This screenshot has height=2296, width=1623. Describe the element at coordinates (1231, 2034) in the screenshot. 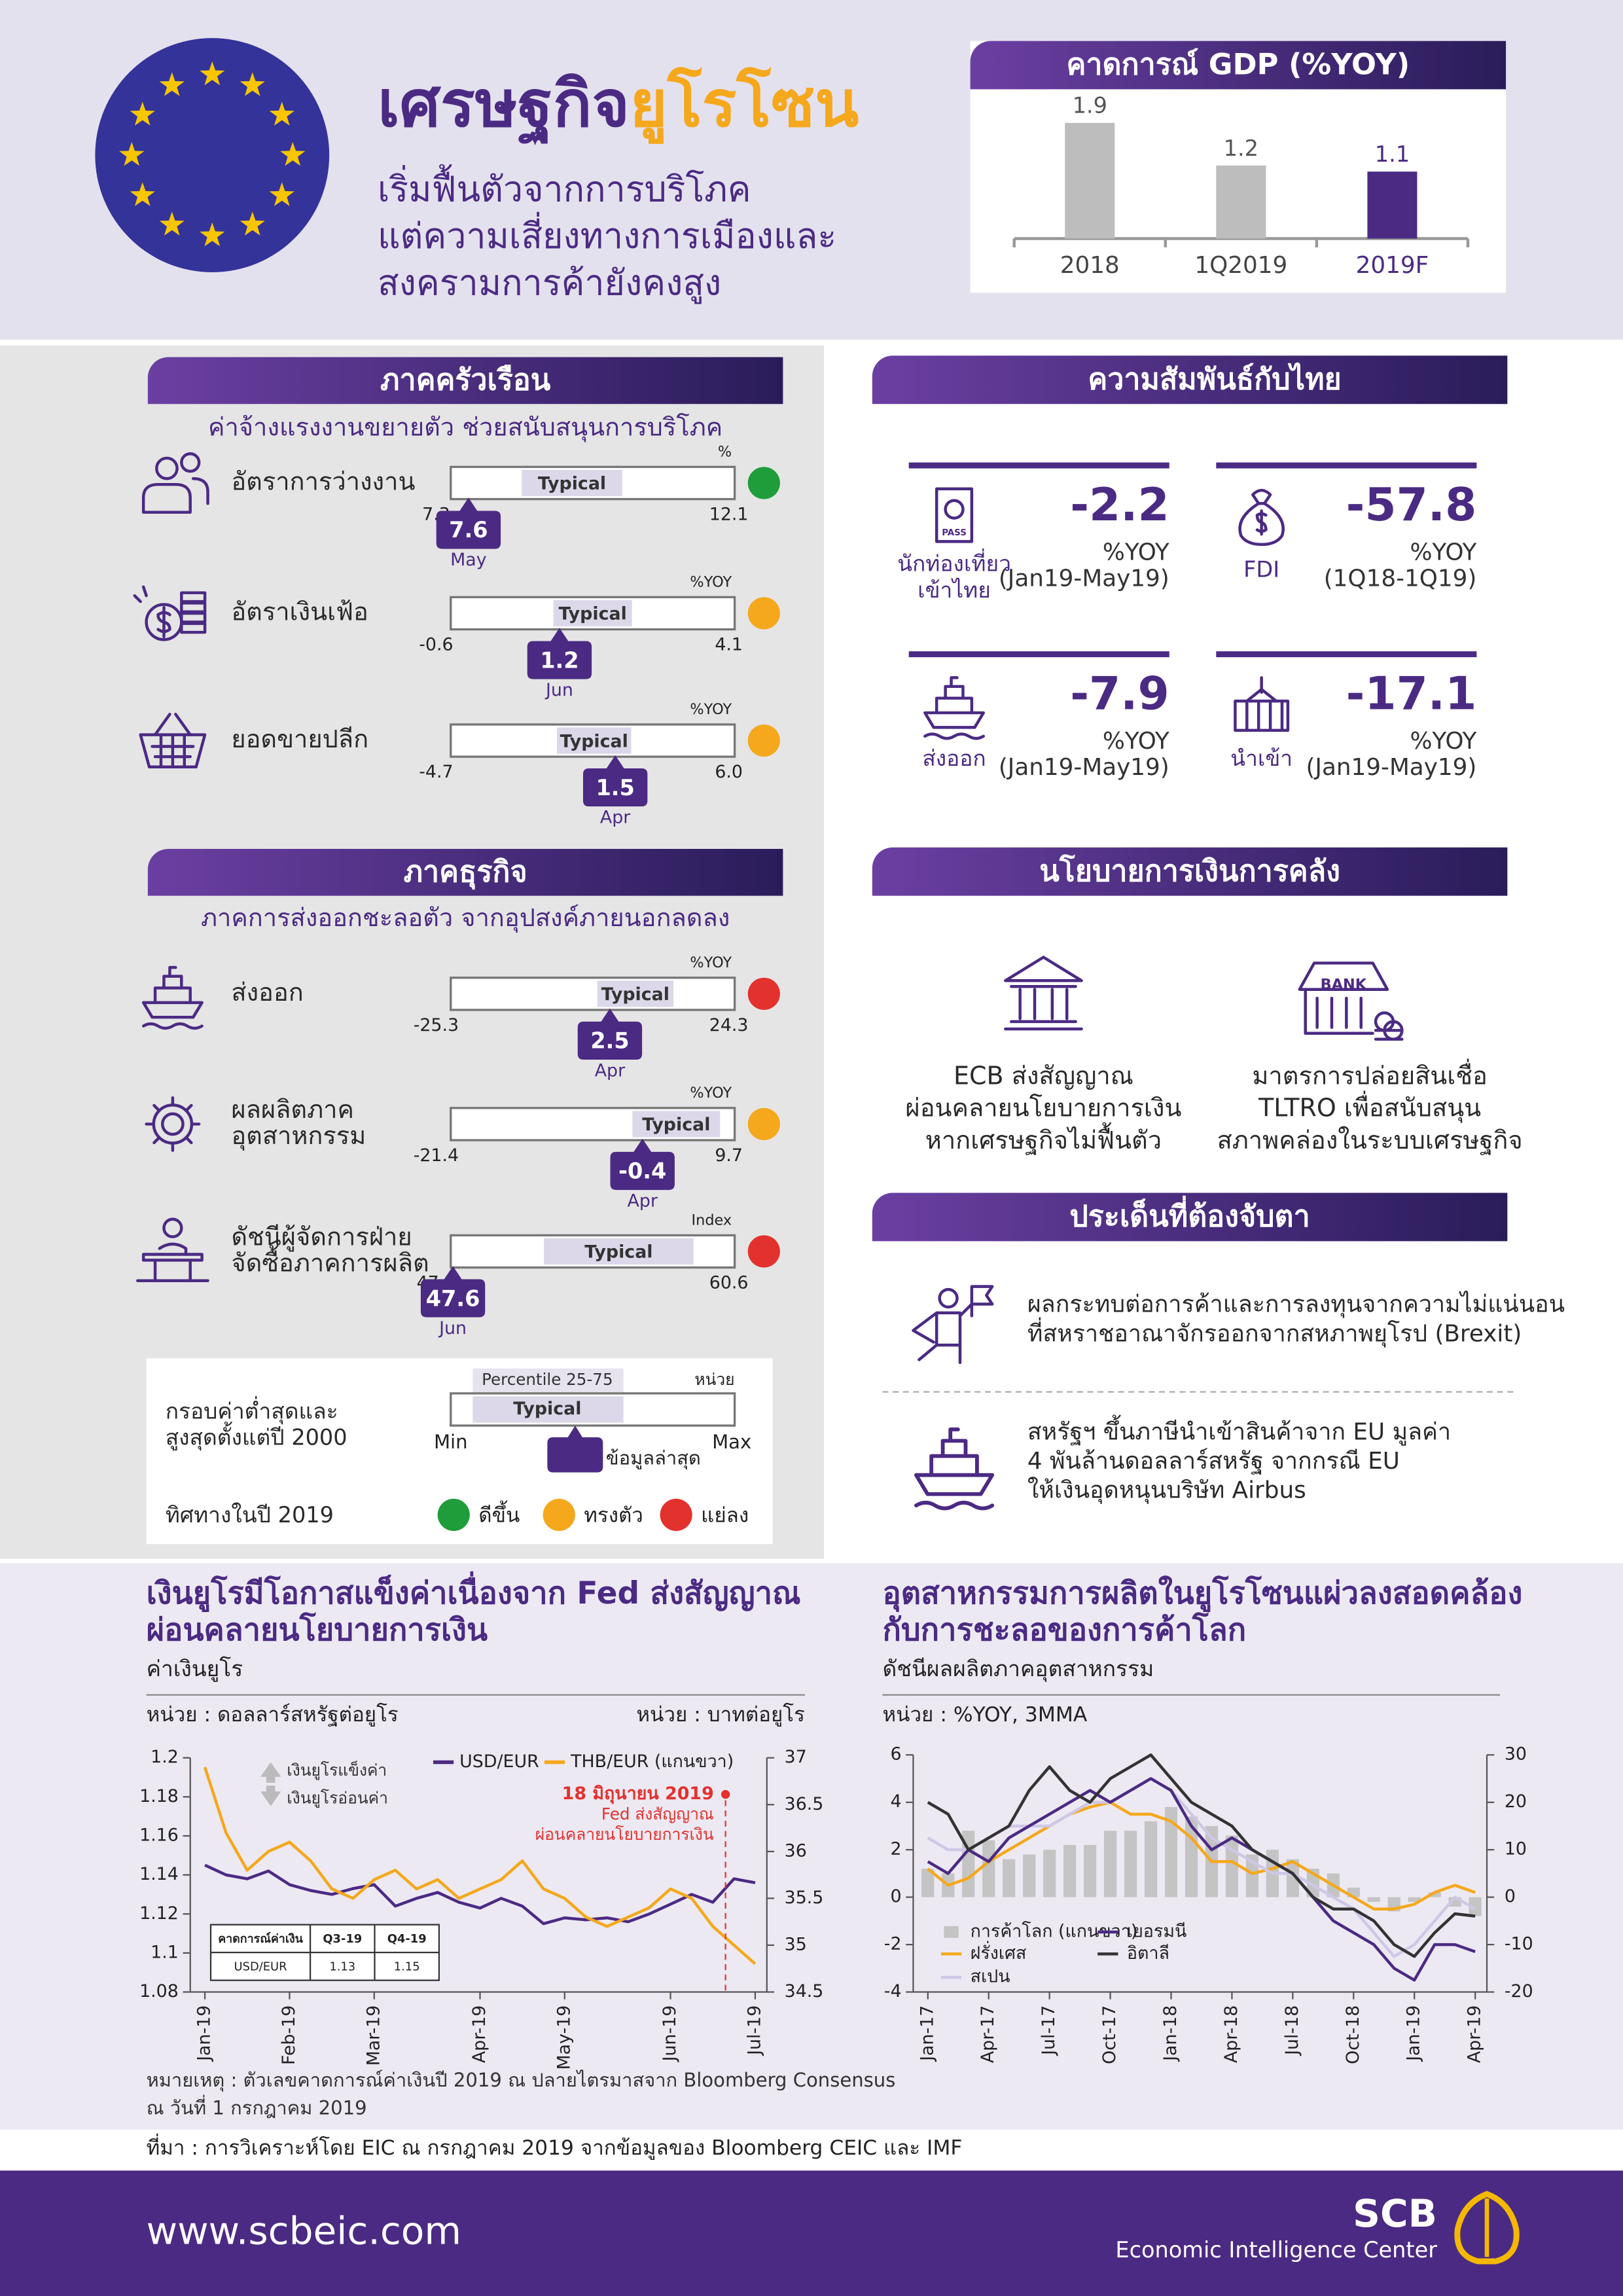

I see `x-tick-label: Apr-18` at that location.